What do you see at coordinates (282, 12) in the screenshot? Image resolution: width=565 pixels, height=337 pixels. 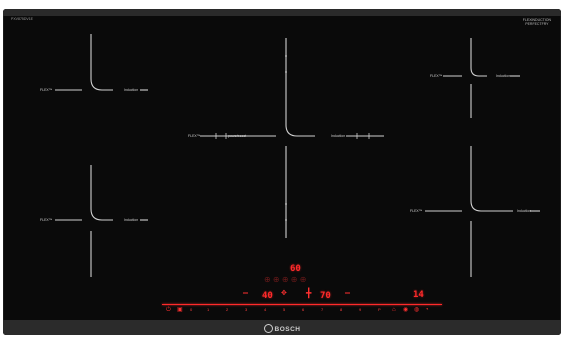 I see `frame-top` at bounding box center [282, 12].